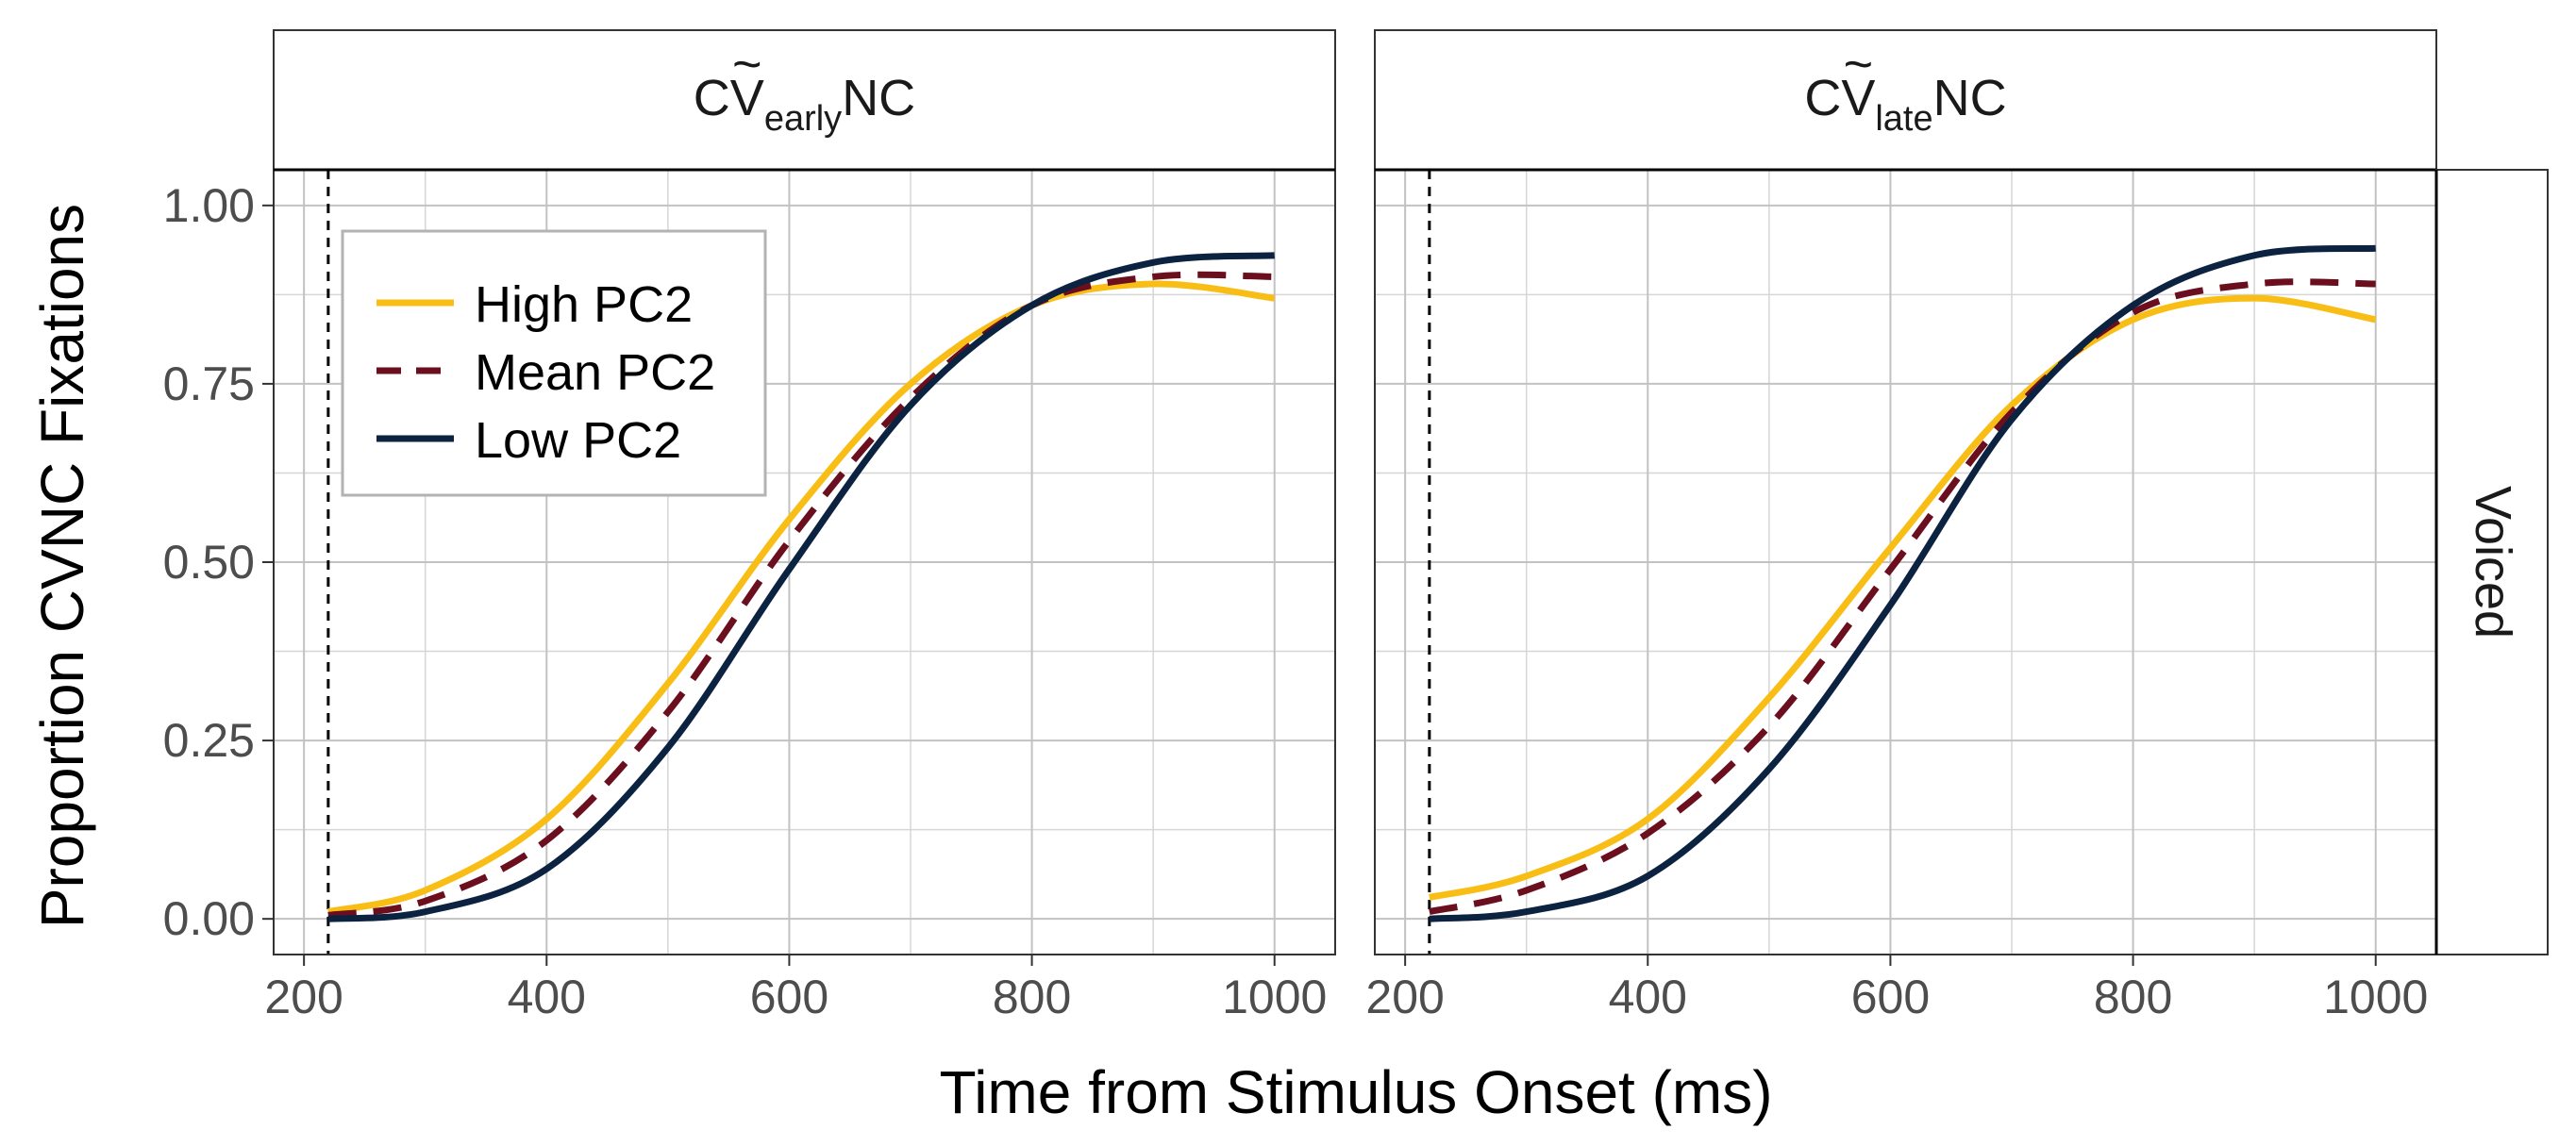 This screenshot has width=2576, height=1146. I want to click on y-axis-title: Proportion CVNC Fixations, so click(62, 566).